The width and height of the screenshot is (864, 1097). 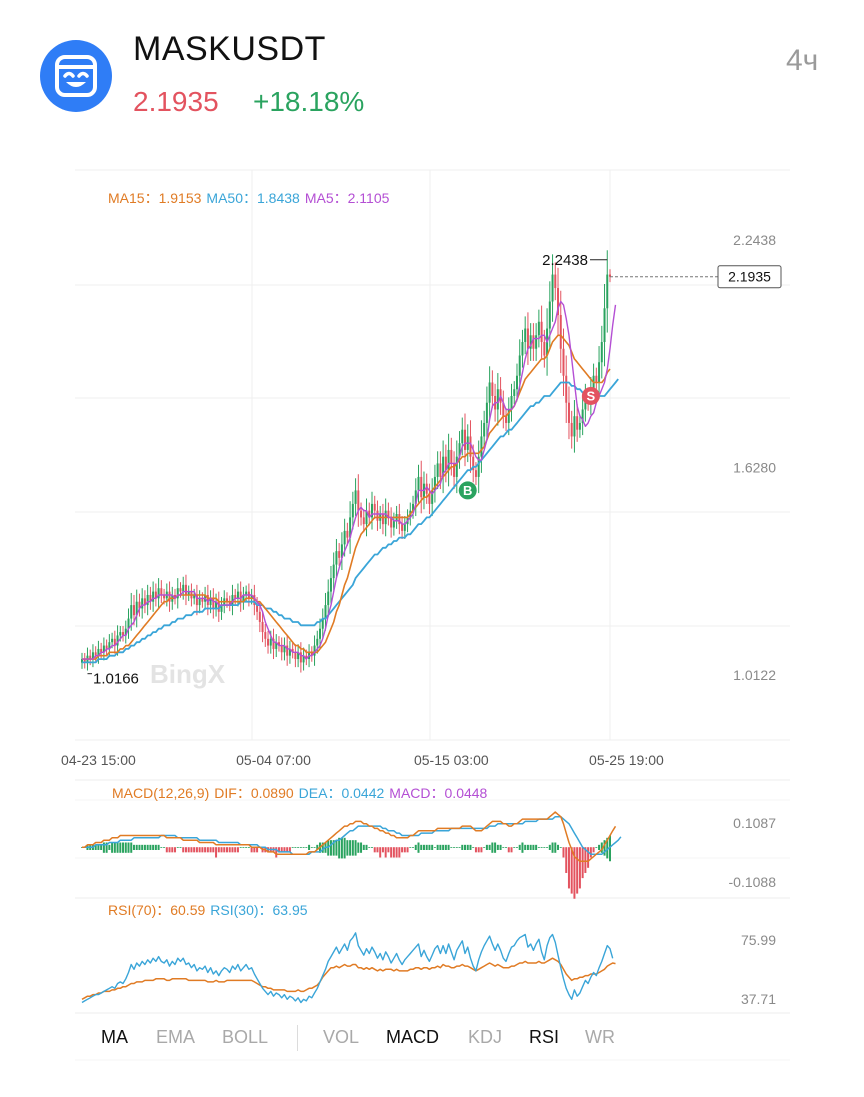 What do you see at coordinates (412, 1037) in the screenshot?
I see `tab-macd: MACD` at bounding box center [412, 1037].